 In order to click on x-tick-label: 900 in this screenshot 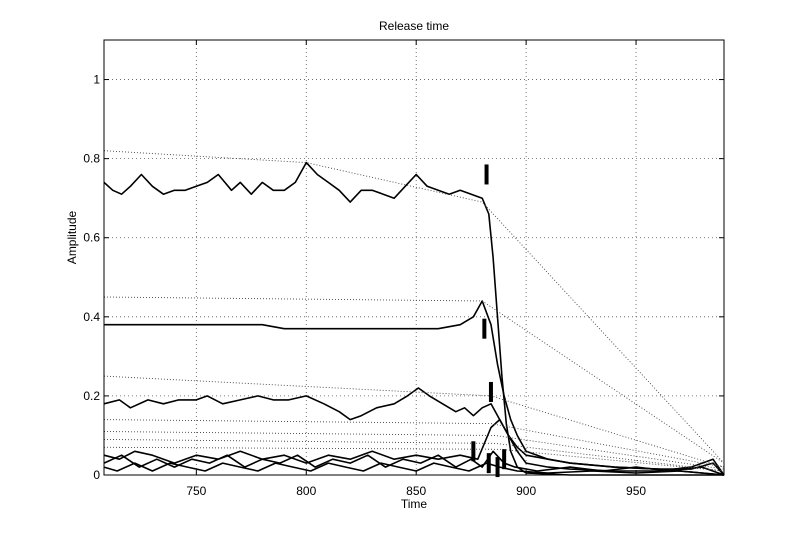, I will do `click(526, 491)`.